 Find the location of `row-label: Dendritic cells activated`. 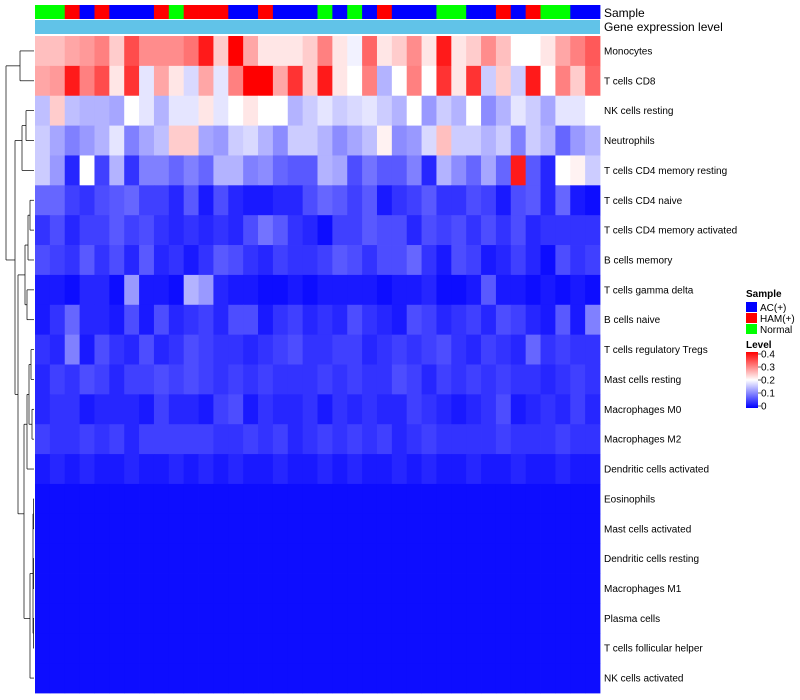

row-label: Dendritic cells activated is located at coordinates (656, 470).